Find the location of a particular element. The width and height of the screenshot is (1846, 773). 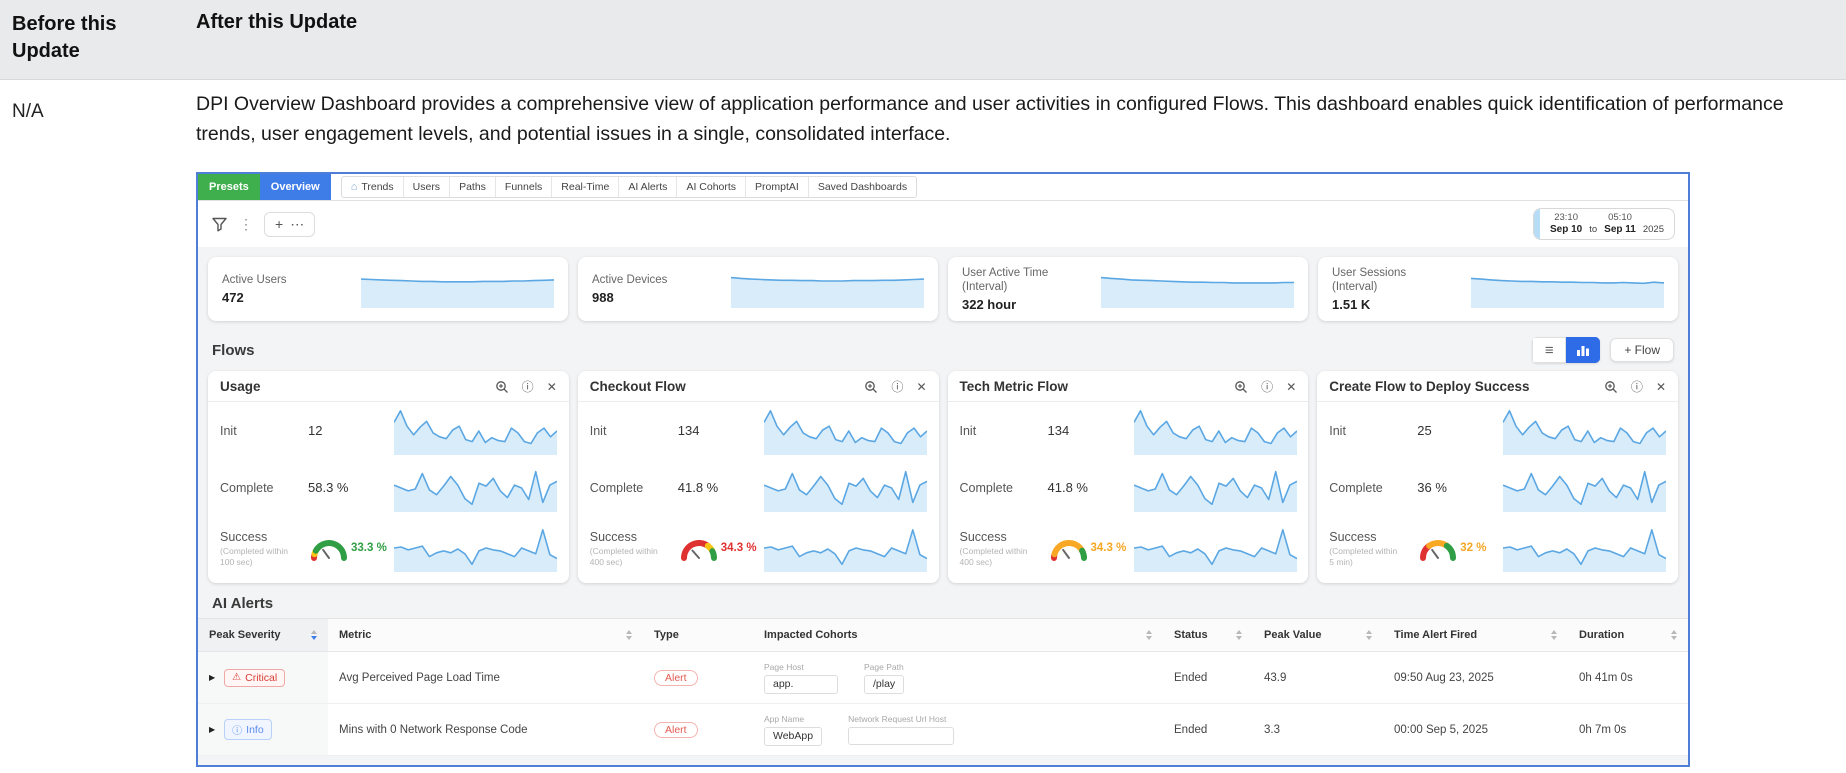

col-metric: Metric is located at coordinates (485, 635).